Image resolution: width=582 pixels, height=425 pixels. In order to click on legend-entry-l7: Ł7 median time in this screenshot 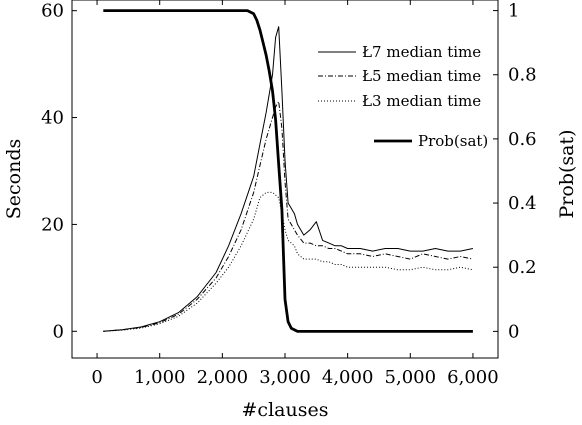, I will do `click(399, 52)`.